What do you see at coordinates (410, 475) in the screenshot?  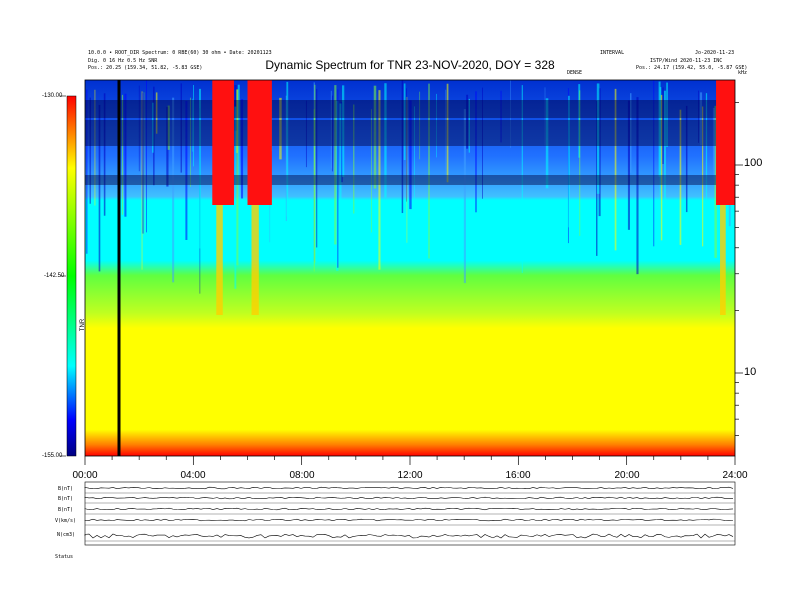 I see `x-tick-3: 12:00` at bounding box center [410, 475].